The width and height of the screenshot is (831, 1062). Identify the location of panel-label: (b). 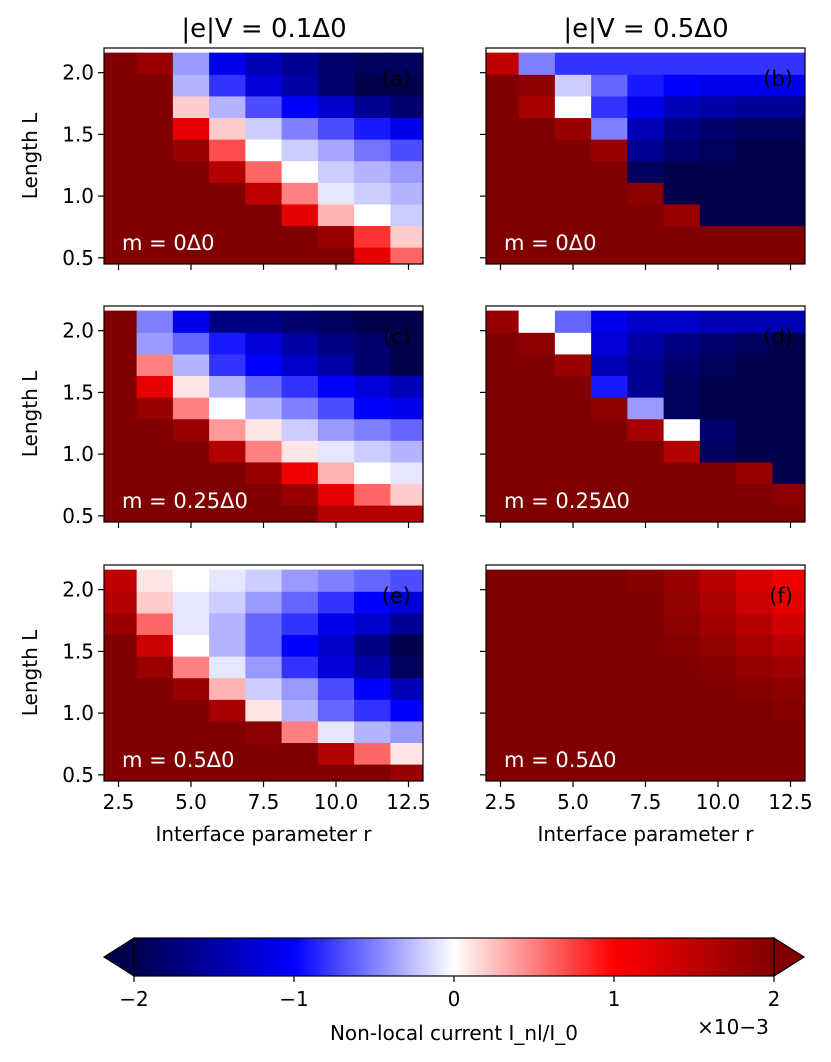
(778, 79).